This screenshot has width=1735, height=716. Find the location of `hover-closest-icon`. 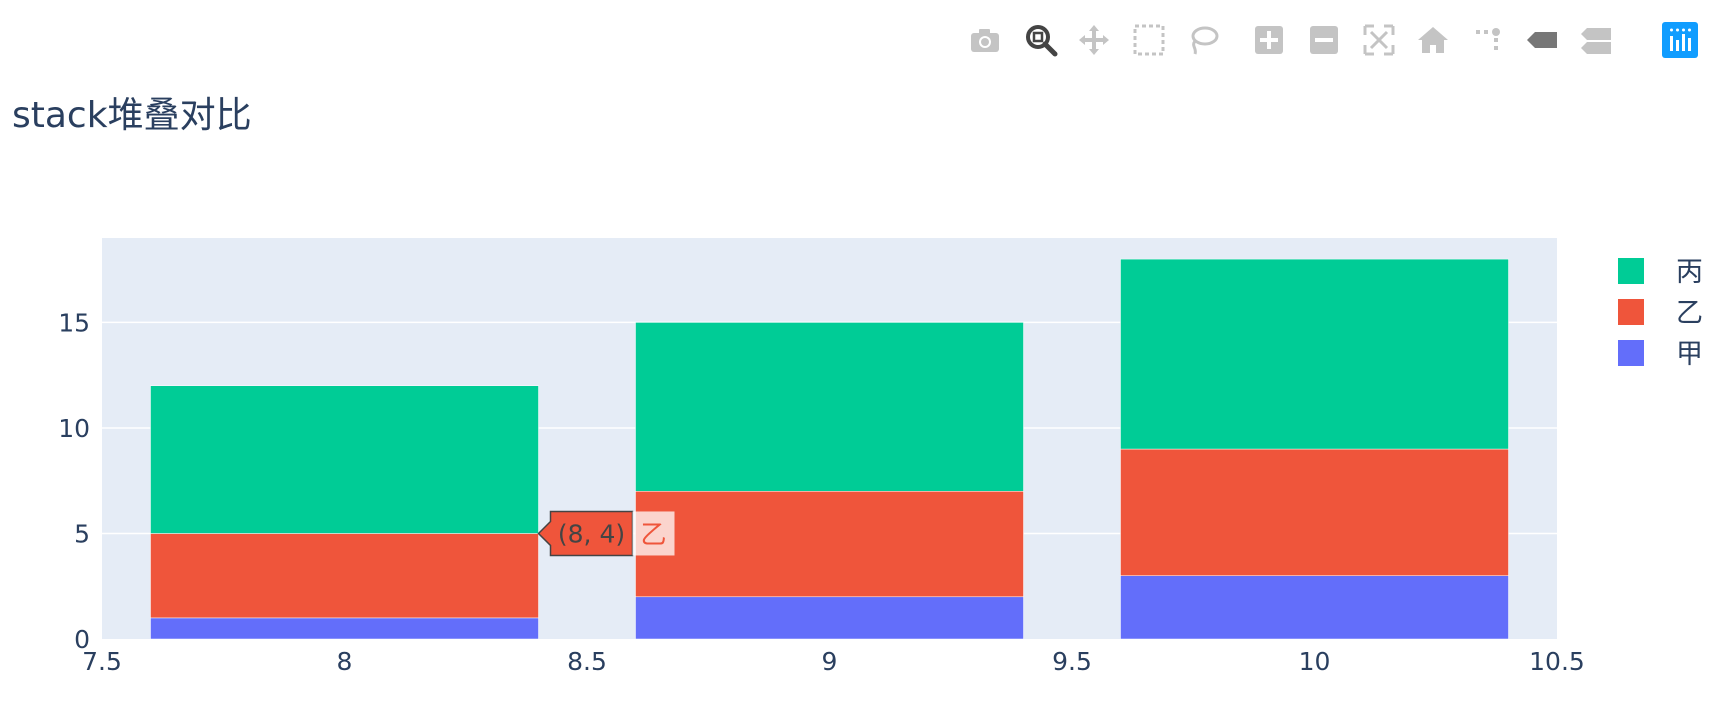

hover-closest-icon is located at coordinates (1542, 40).